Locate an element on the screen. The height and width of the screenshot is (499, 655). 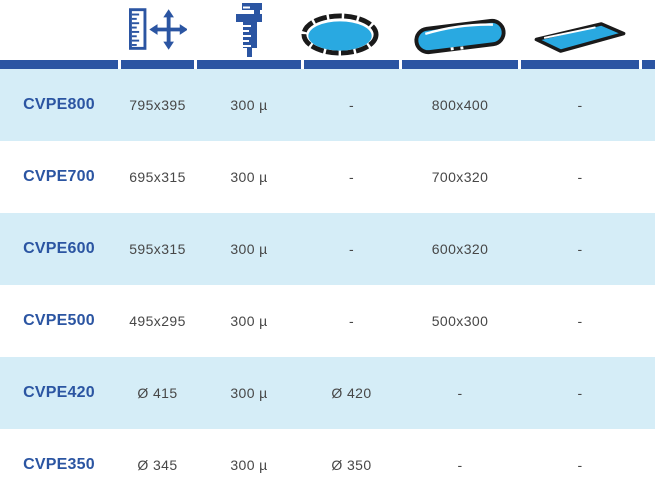
table-row: CVPE500 495x295 300 µ - 500x300 - is located at coordinates (327, 321).